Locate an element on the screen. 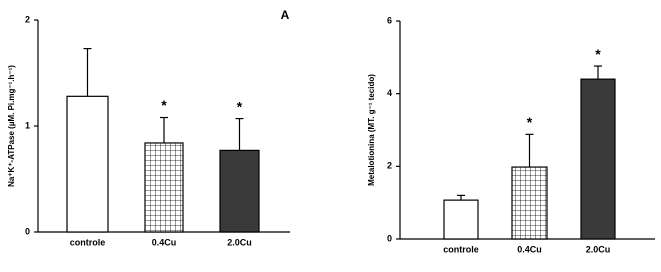 The height and width of the screenshot is (272, 661). y-tick-label: 1 is located at coordinates (27, 125).